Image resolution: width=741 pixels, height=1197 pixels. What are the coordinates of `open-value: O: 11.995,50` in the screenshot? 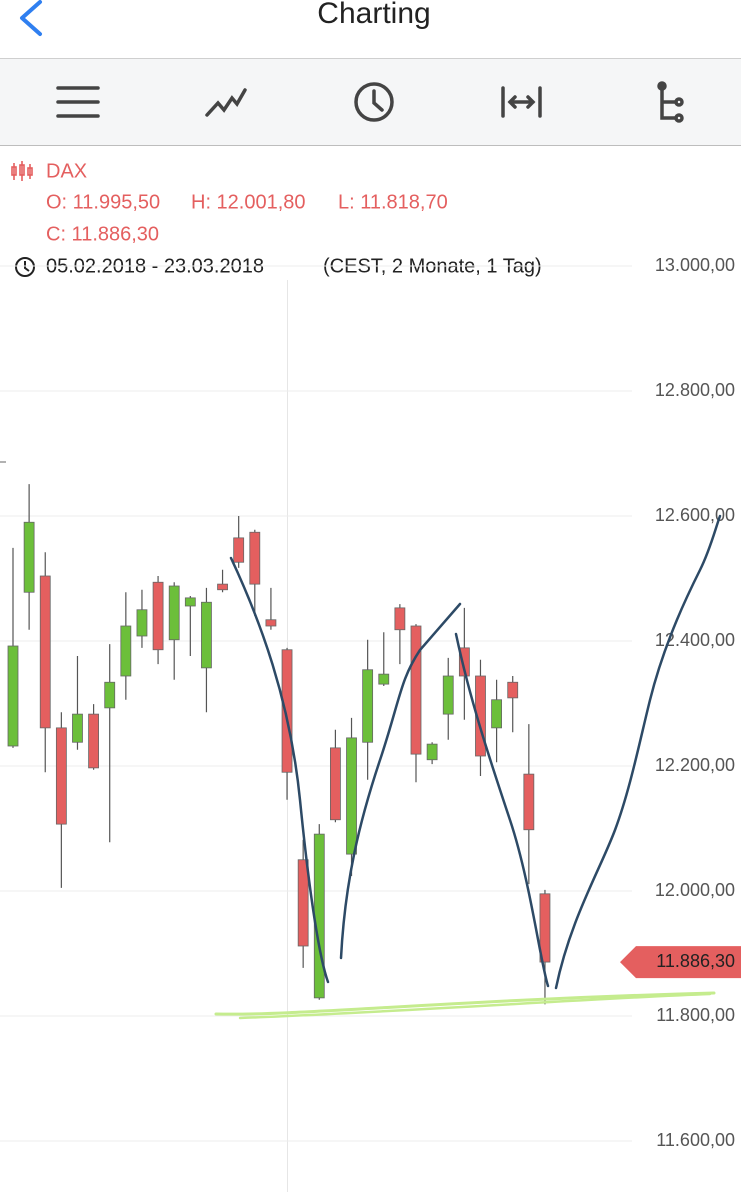 It's located at (103, 202).